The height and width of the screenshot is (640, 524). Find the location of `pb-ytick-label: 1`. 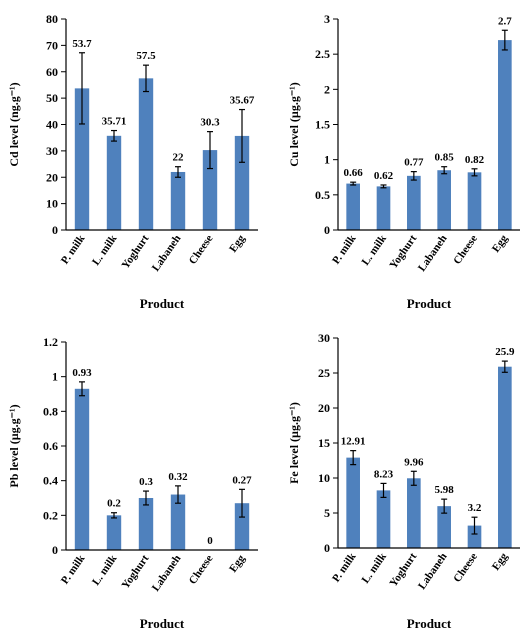

pb-ytick-label: 1 is located at coordinates (55, 377).